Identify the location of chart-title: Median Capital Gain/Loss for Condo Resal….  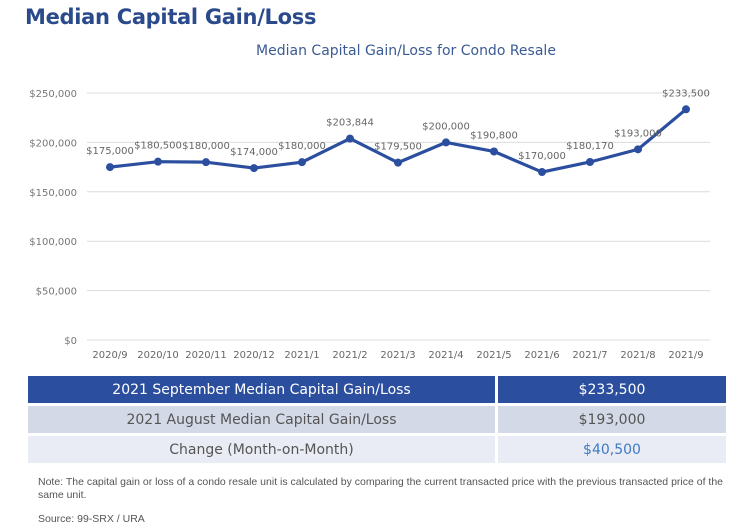
(406, 51).